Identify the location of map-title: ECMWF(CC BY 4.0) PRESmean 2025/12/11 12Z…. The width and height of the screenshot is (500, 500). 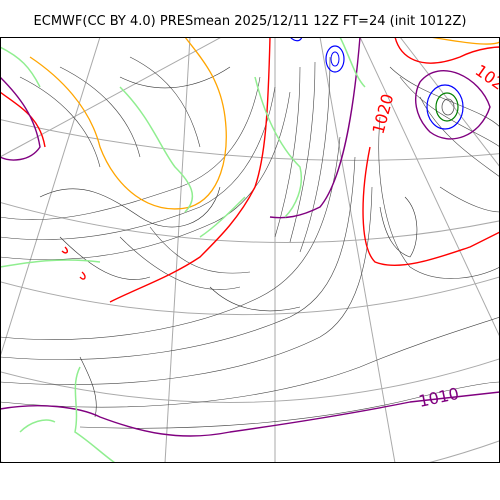
(250, 21).